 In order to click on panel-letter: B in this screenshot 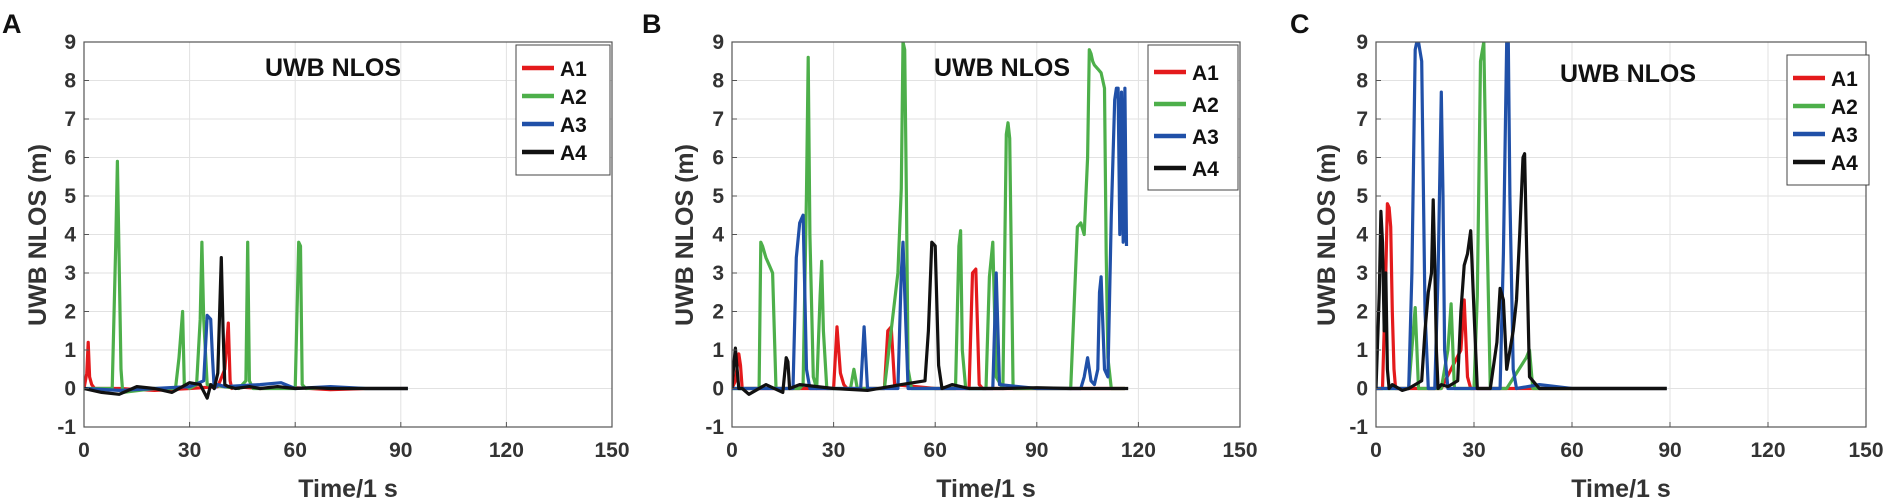, I will do `click(652, 24)`.